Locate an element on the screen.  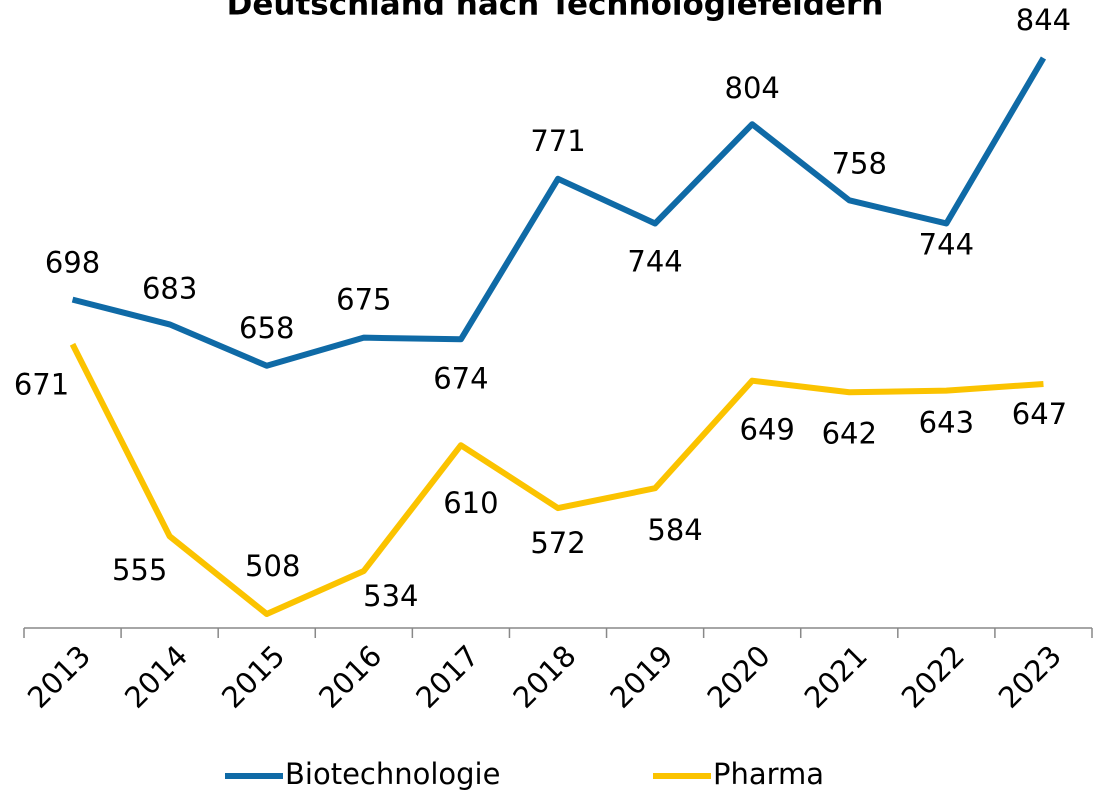
data-label: 683 is located at coordinates (169, 288).